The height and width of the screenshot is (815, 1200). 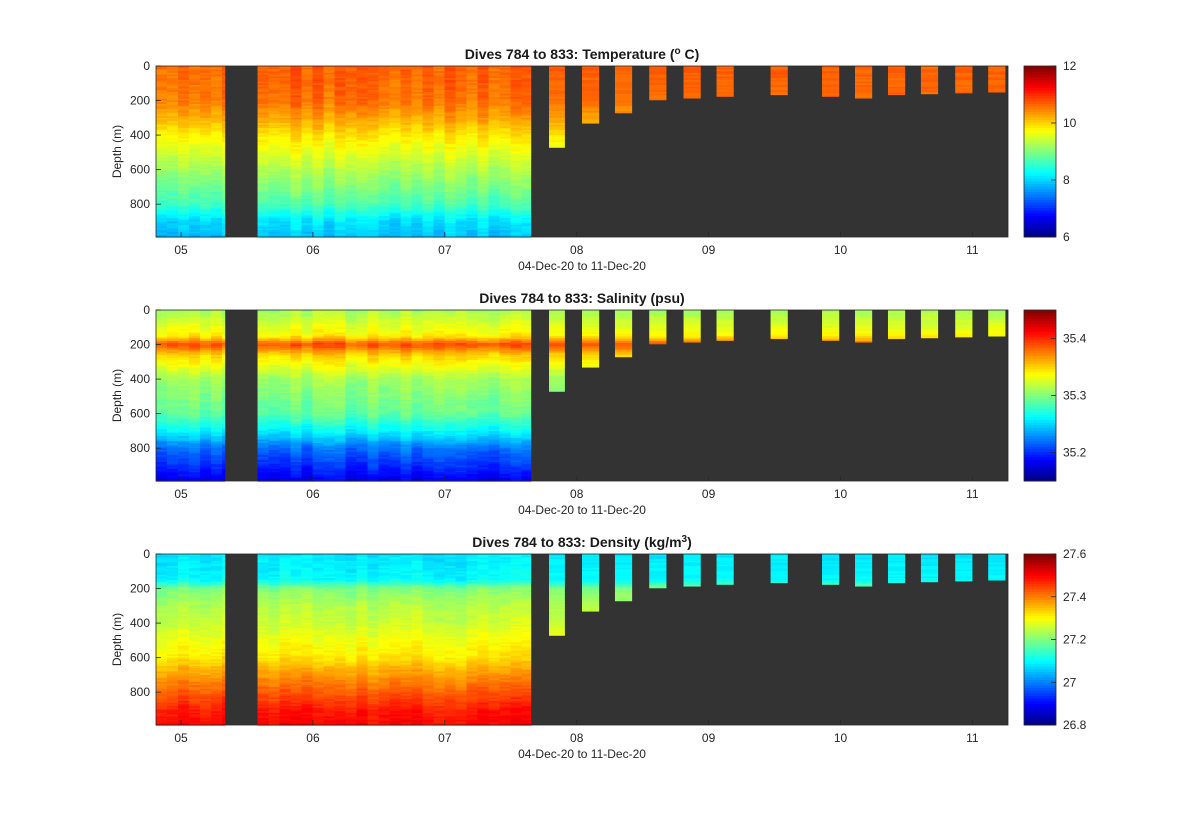 I want to click on colorbar-tick-label: 12, so click(x=1070, y=66).